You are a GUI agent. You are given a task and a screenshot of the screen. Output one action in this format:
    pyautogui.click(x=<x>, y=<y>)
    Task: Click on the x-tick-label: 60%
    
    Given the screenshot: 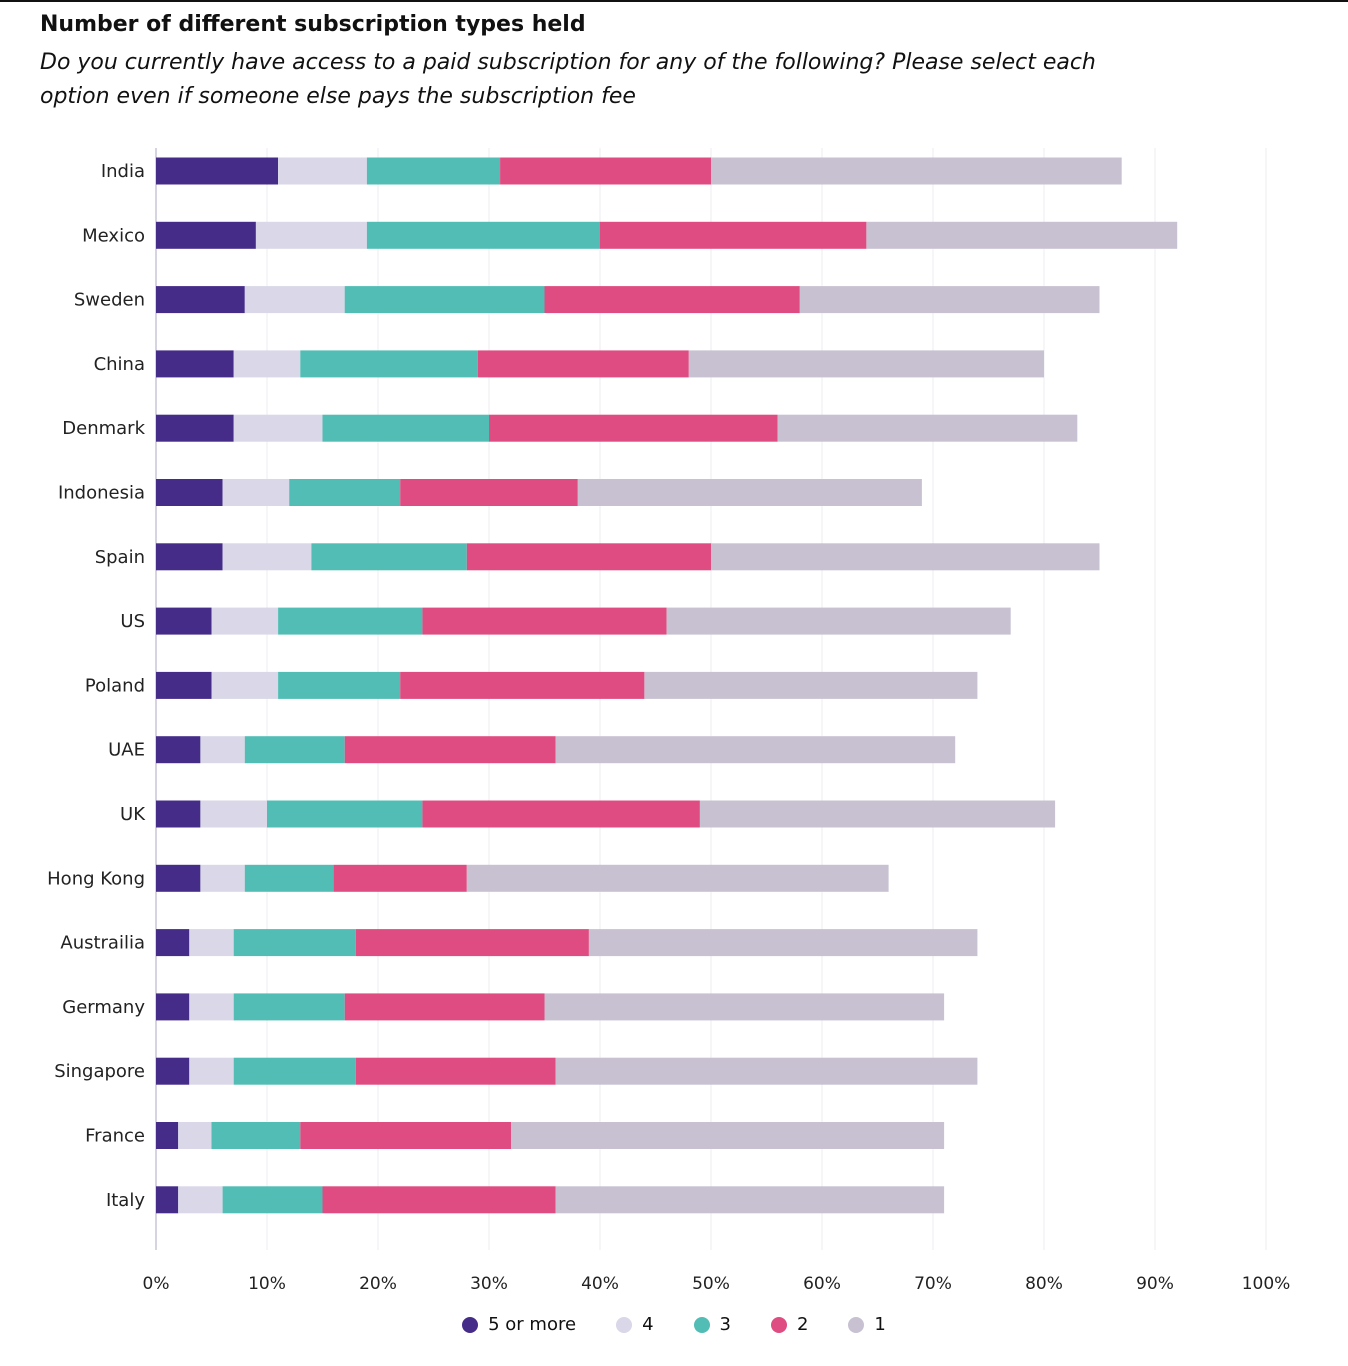 What is the action you would take?
    pyautogui.click(x=822, y=1284)
    